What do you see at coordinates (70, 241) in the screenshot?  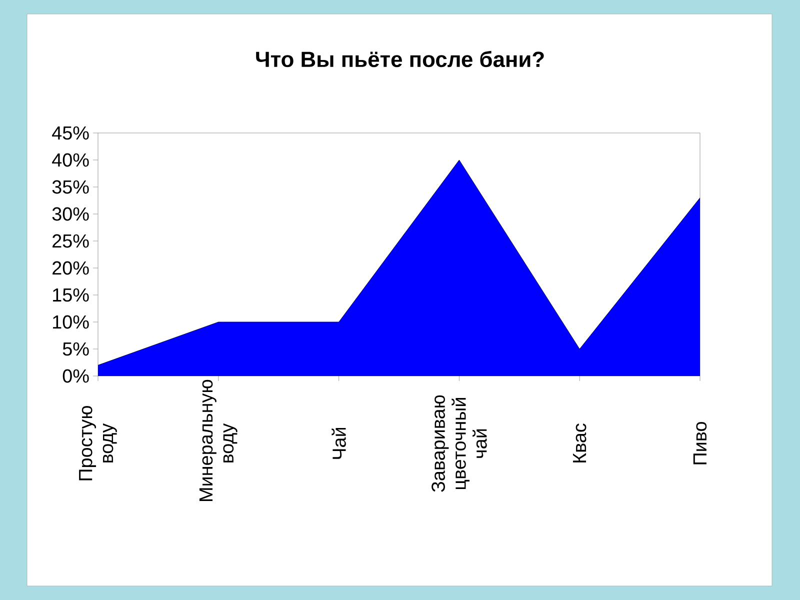 I see `y-tick-label: 25%` at bounding box center [70, 241].